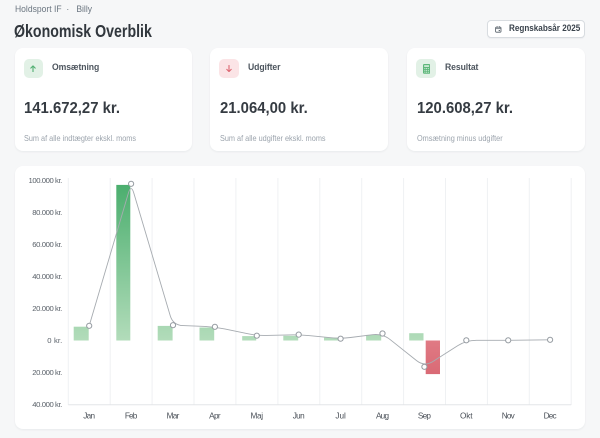 The width and height of the screenshot is (600, 438). I want to click on svg-text: Nov, so click(509, 416).